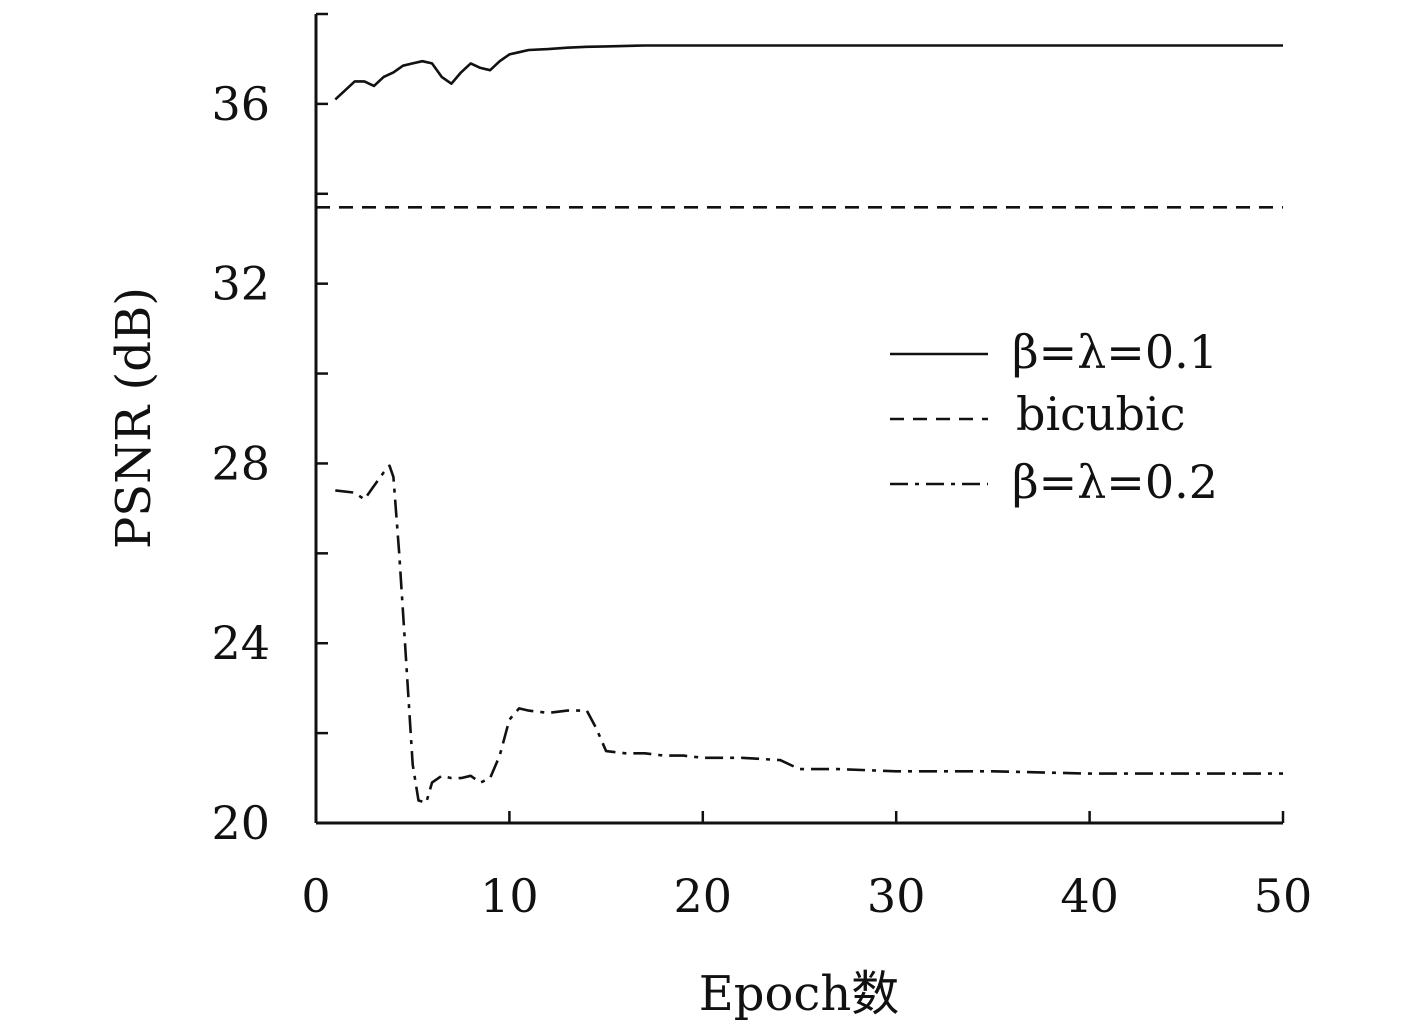  I want to click on x-tick-label-0: 0, so click(315, 896).